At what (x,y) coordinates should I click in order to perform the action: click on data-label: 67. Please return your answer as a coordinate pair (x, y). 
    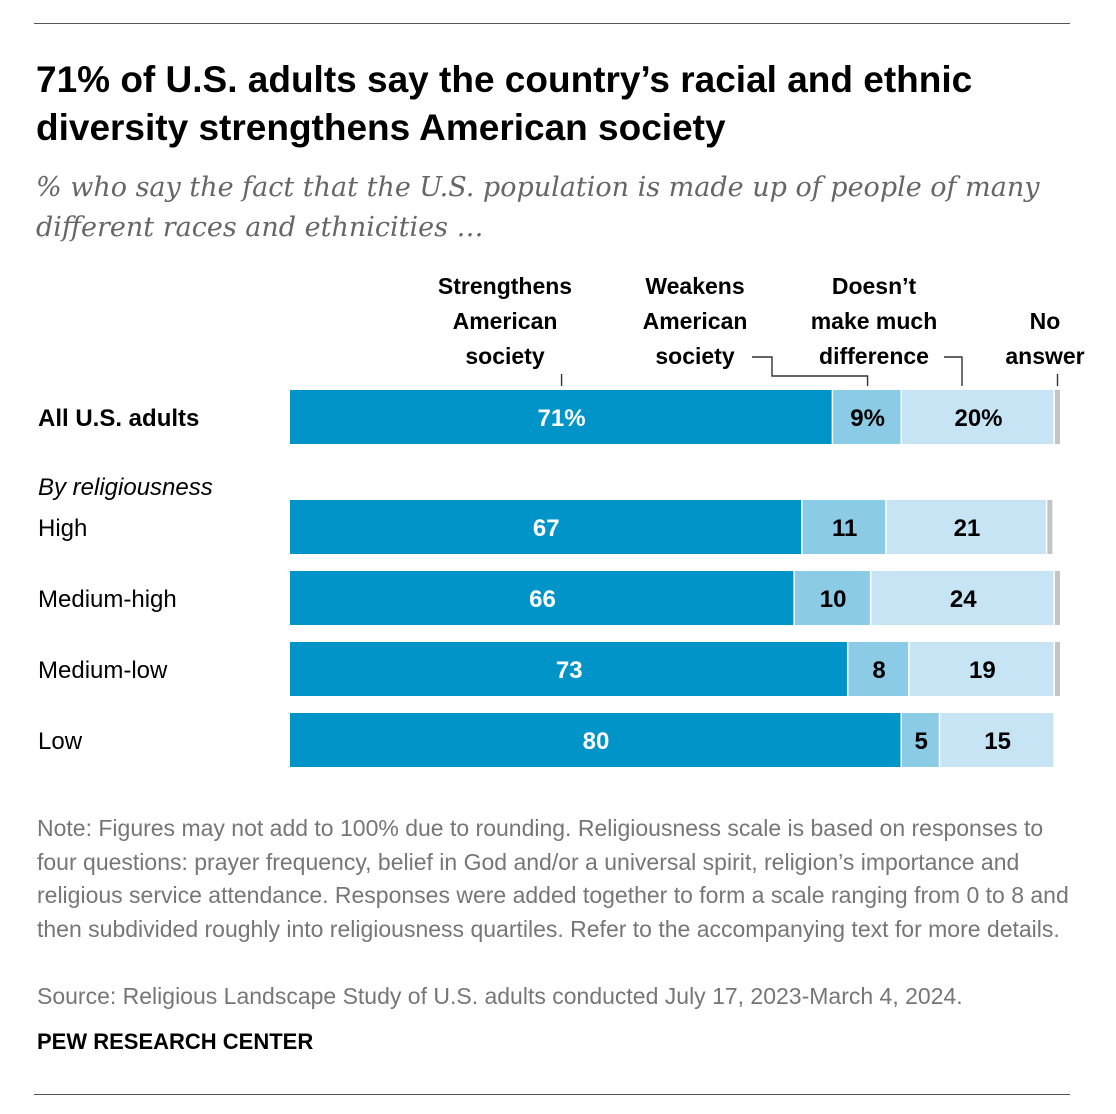
    Looking at the image, I should click on (546, 528).